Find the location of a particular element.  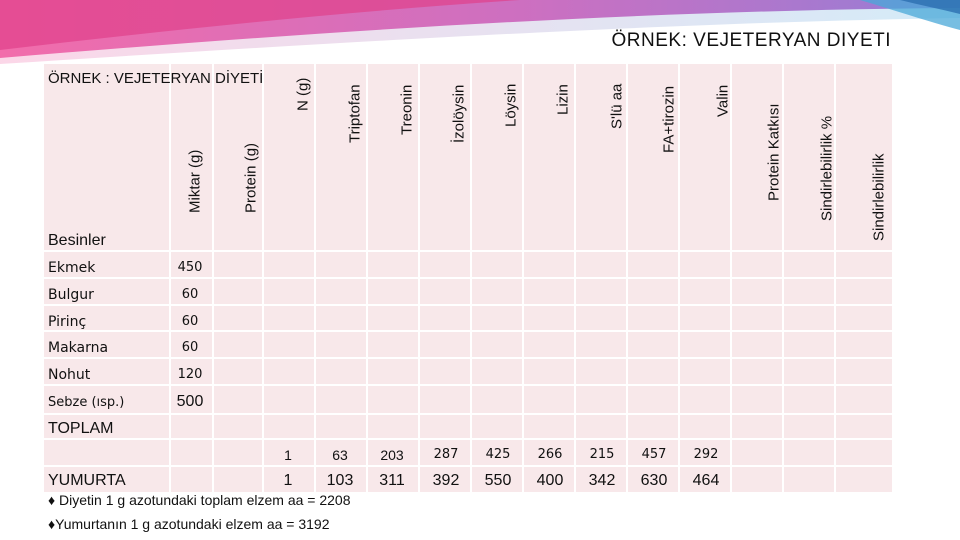

total-label: TOPLAM is located at coordinates (81, 428).